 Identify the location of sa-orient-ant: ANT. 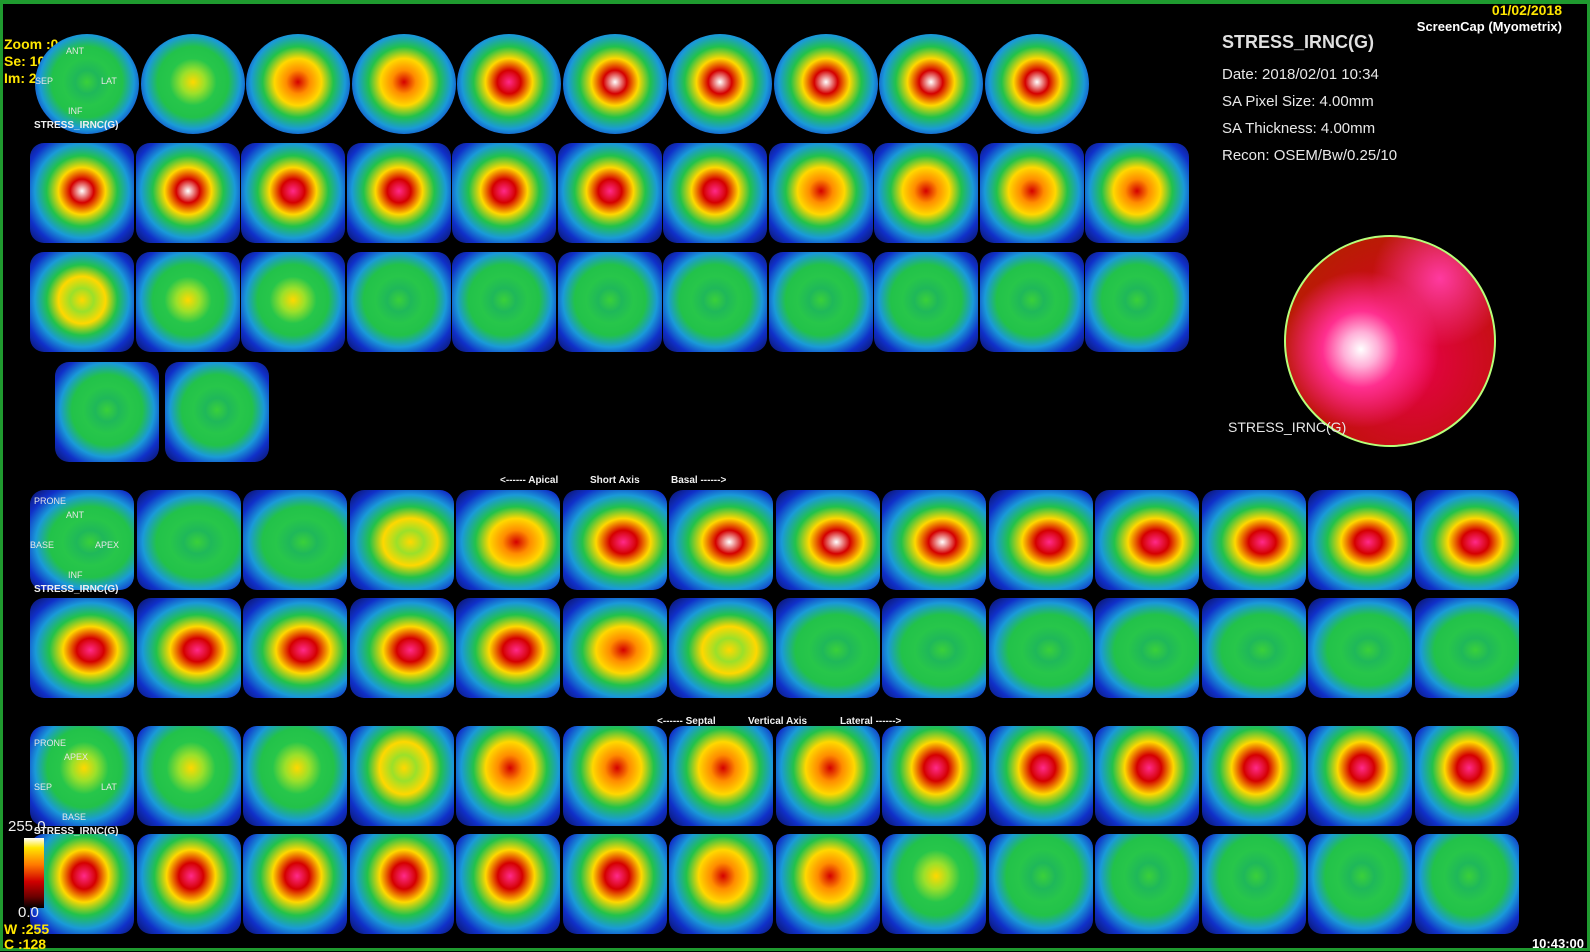
(75, 51).